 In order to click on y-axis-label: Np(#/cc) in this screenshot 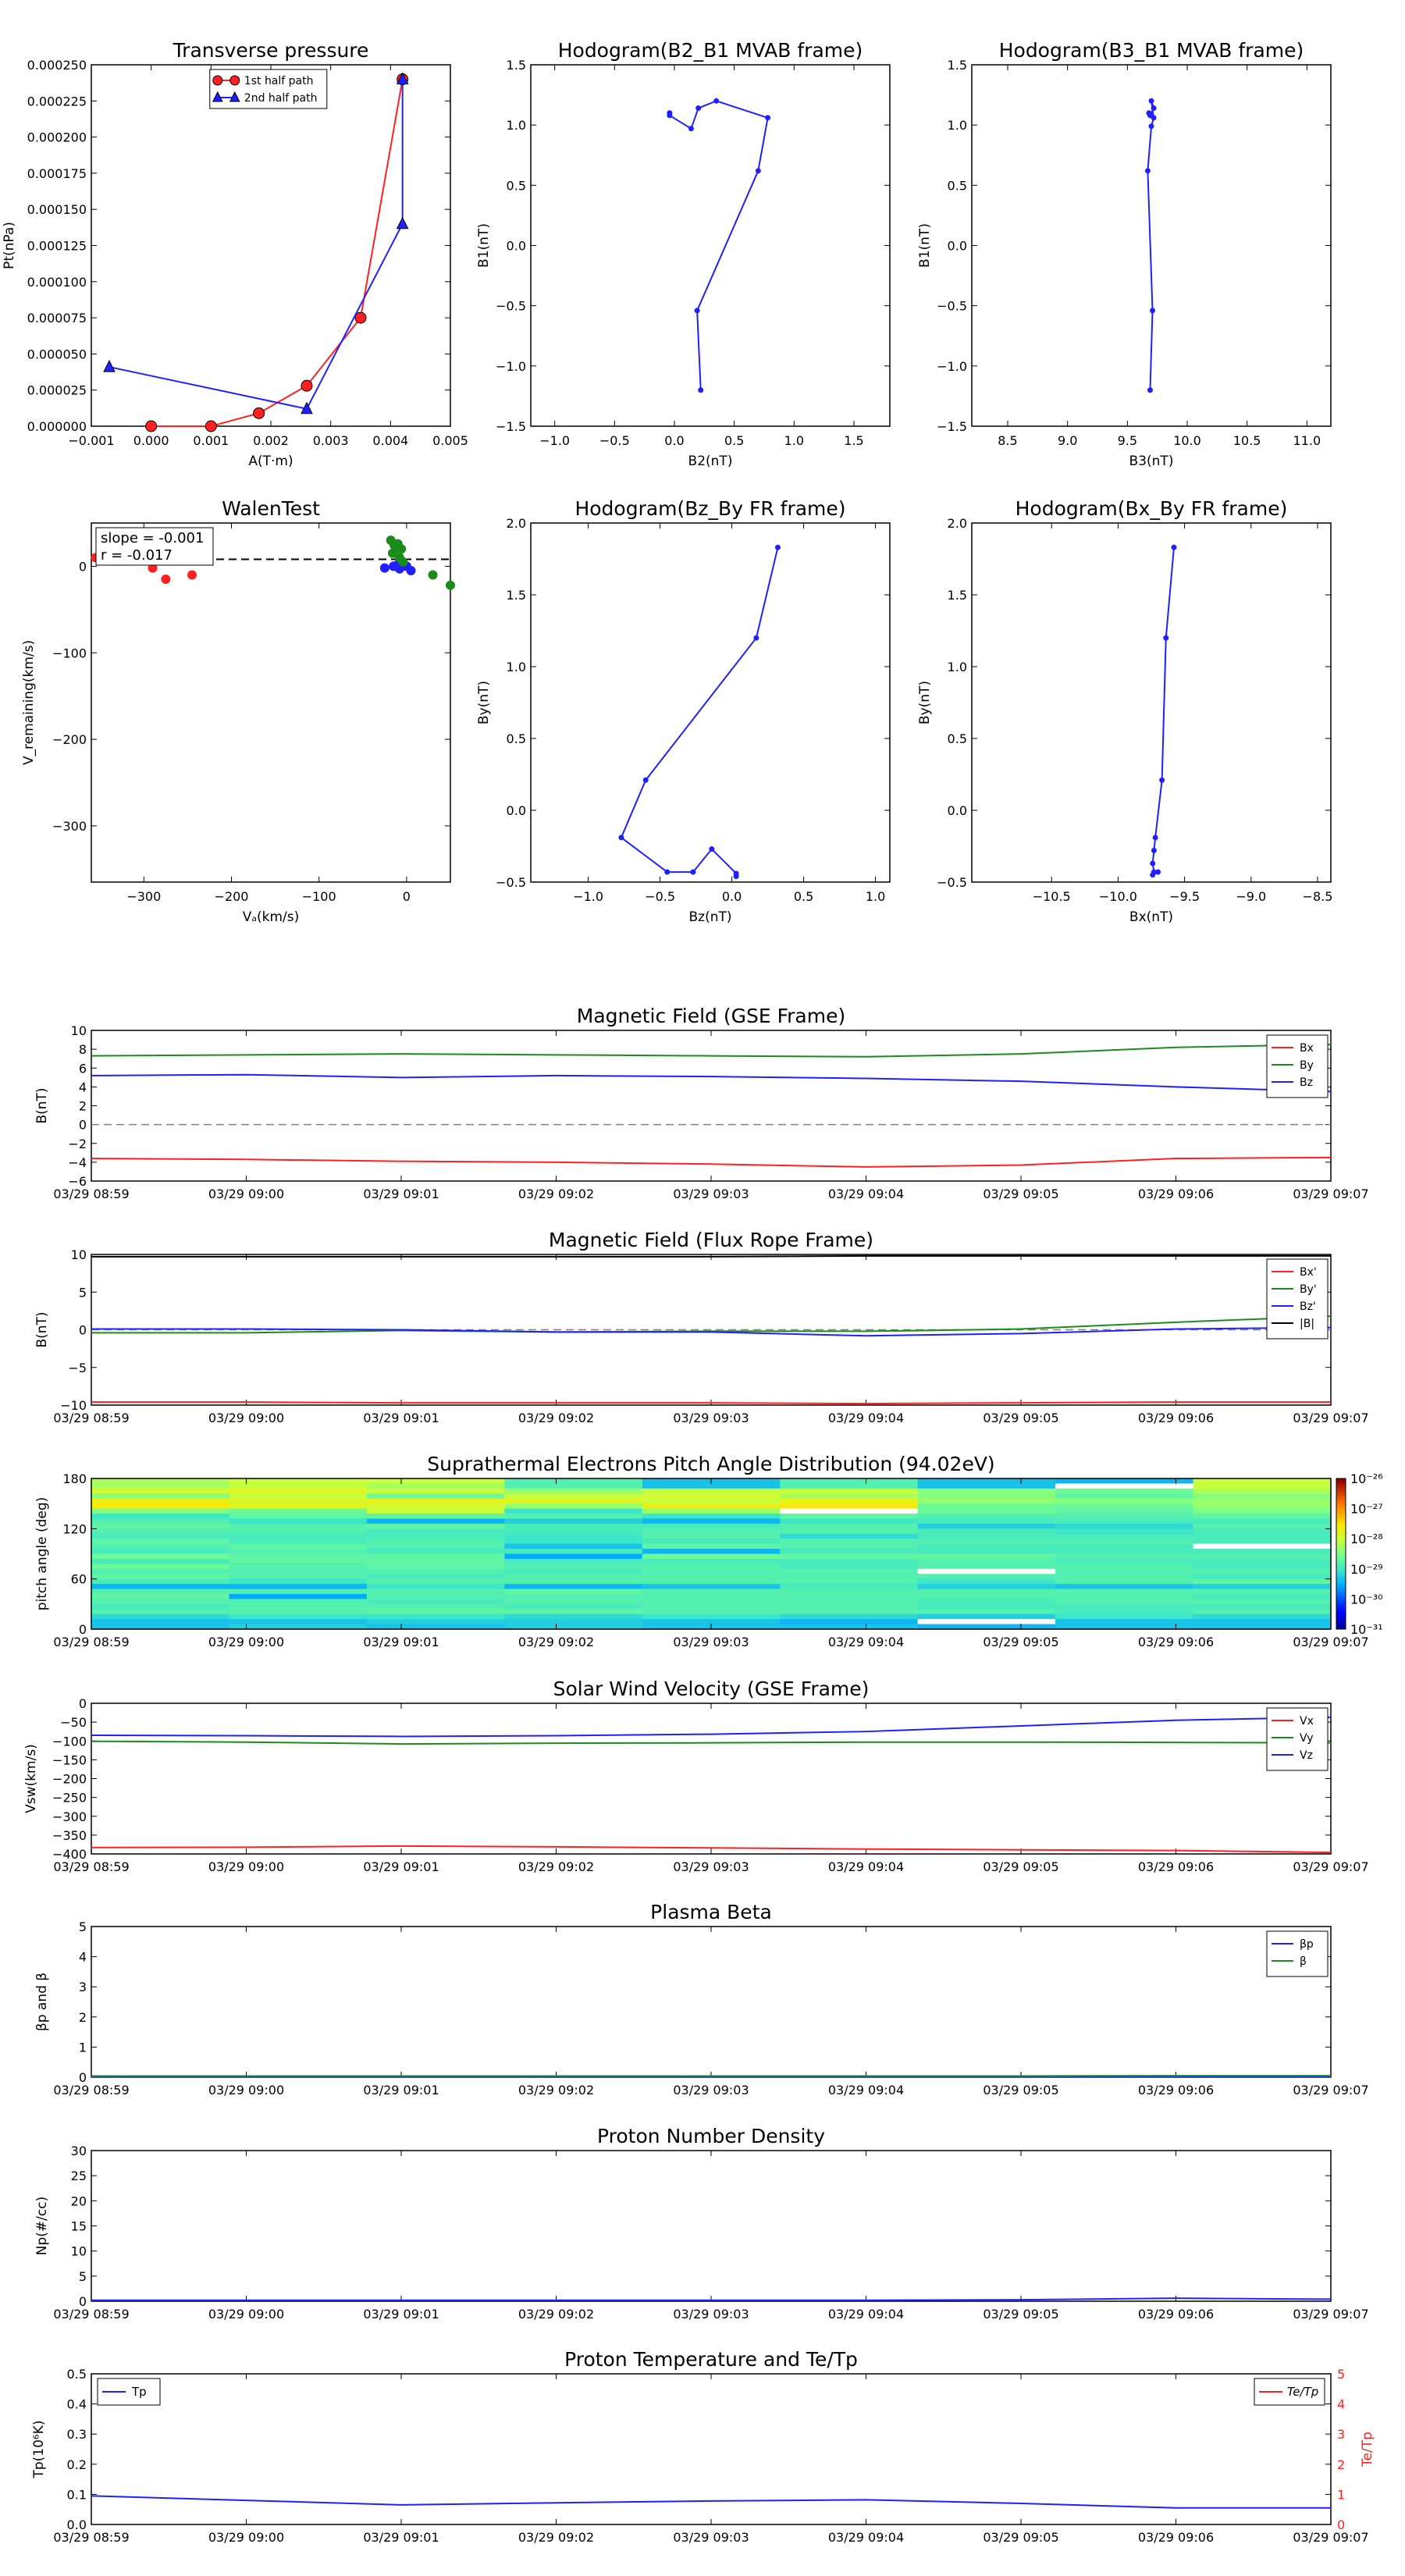, I will do `click(42, 2226)`.